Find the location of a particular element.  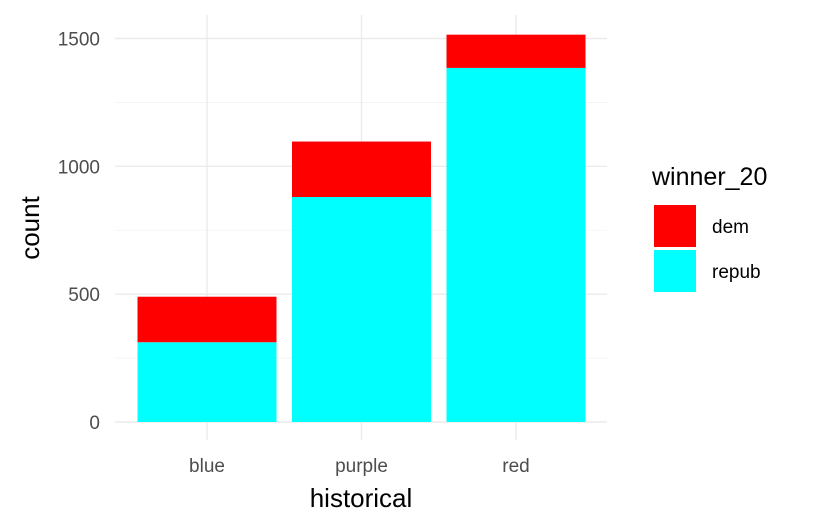

legend-title: winner_20 is located at coordinates (709, 177).